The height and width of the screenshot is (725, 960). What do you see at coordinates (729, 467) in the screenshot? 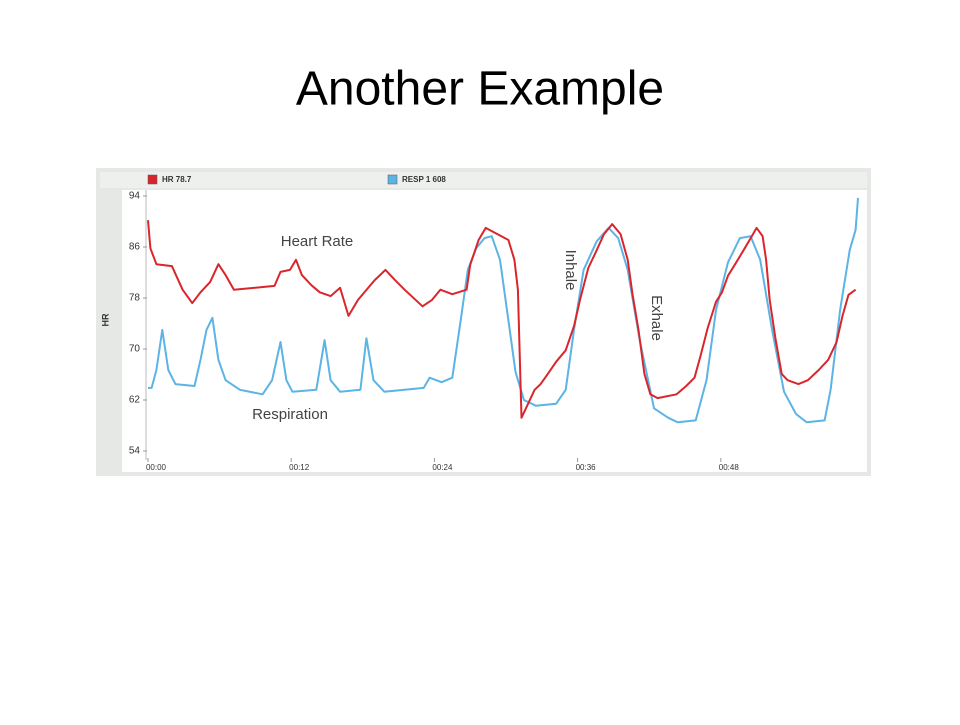
I see `x-tick-label: 00:48` at bounding box center [729, 467].